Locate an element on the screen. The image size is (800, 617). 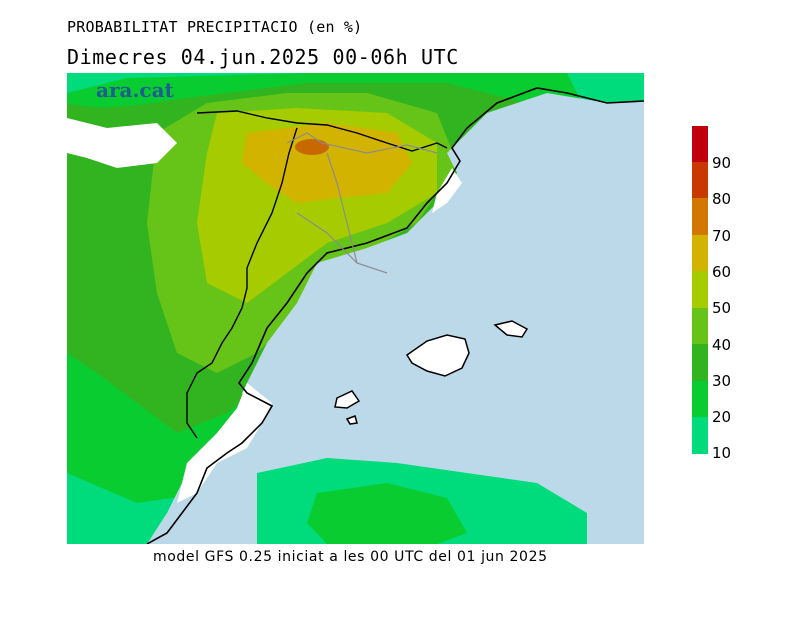
aracat-logo: ara.cat is located at coordinates (135, 90).